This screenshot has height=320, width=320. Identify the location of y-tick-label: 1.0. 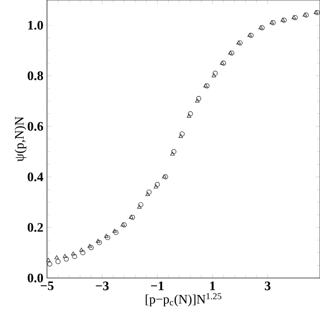
(35, 25).